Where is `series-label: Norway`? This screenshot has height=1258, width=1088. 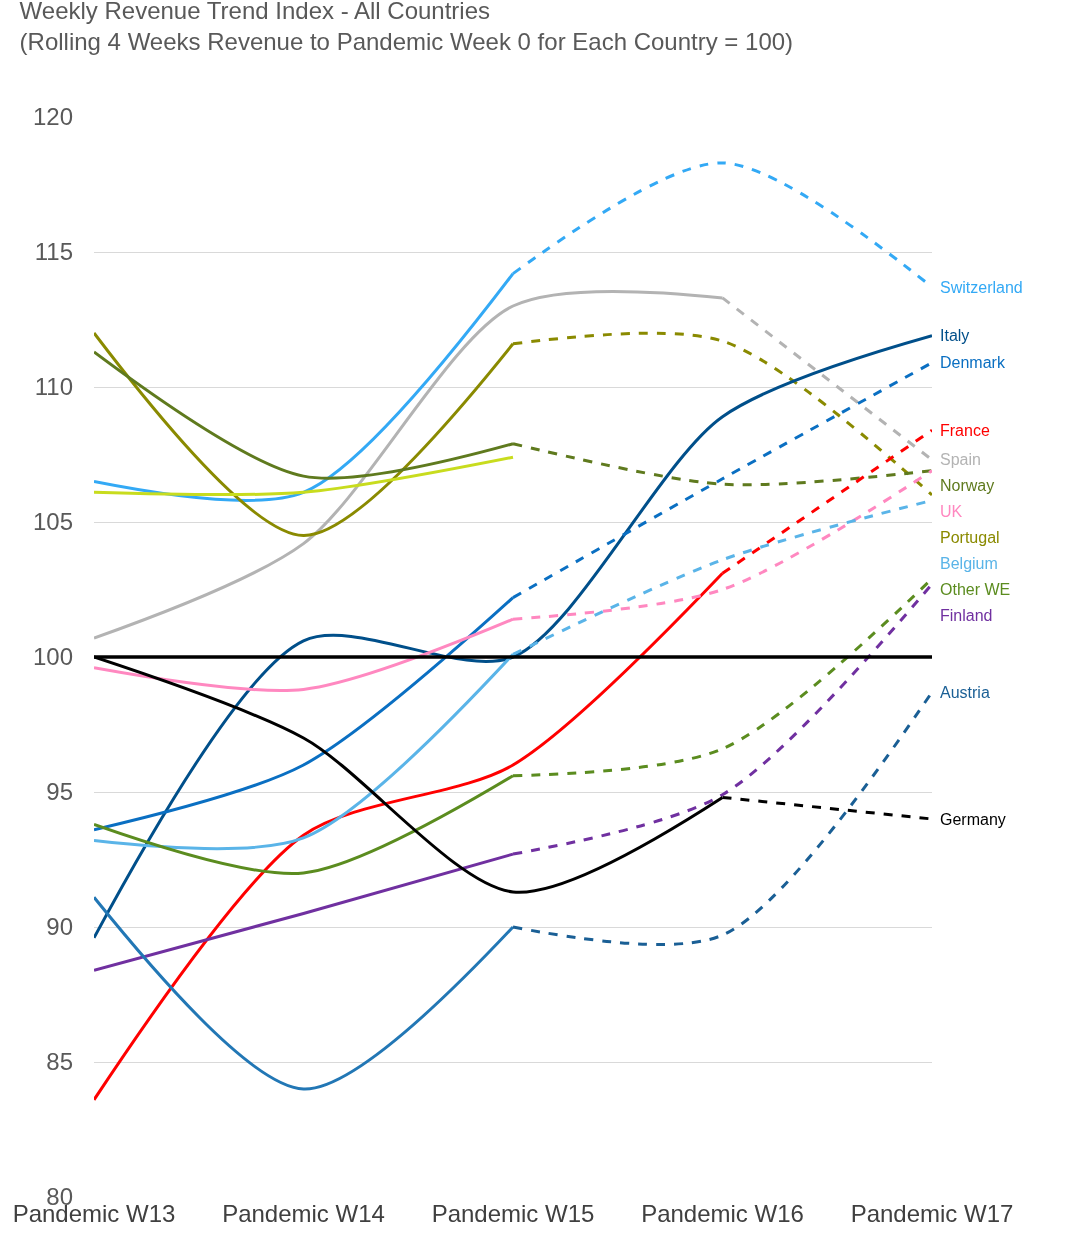 series-label: Norway is located at coordinates (967, 485).